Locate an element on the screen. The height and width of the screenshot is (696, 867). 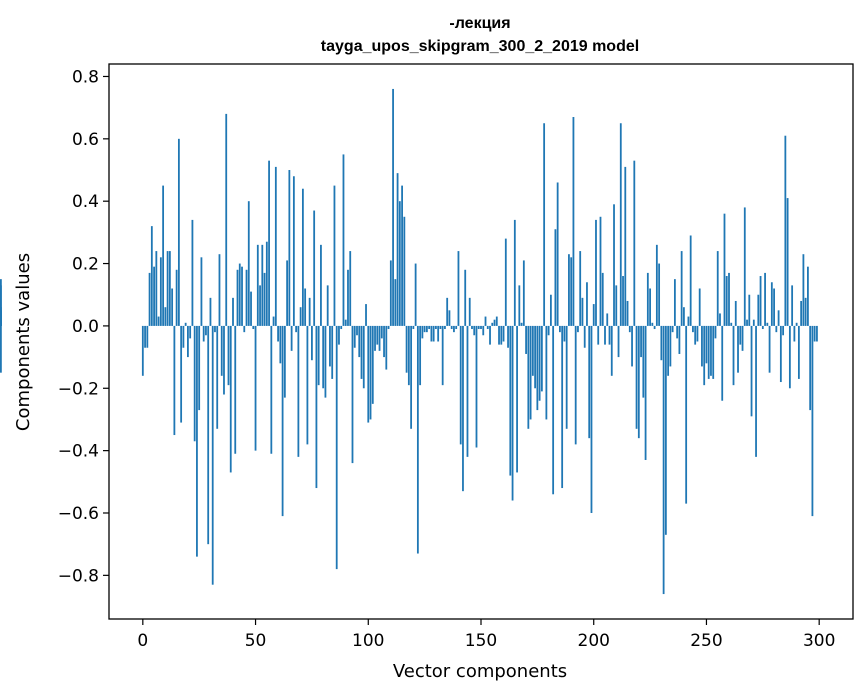
y-axis-label: Components values is located at coordinates (23, 342).